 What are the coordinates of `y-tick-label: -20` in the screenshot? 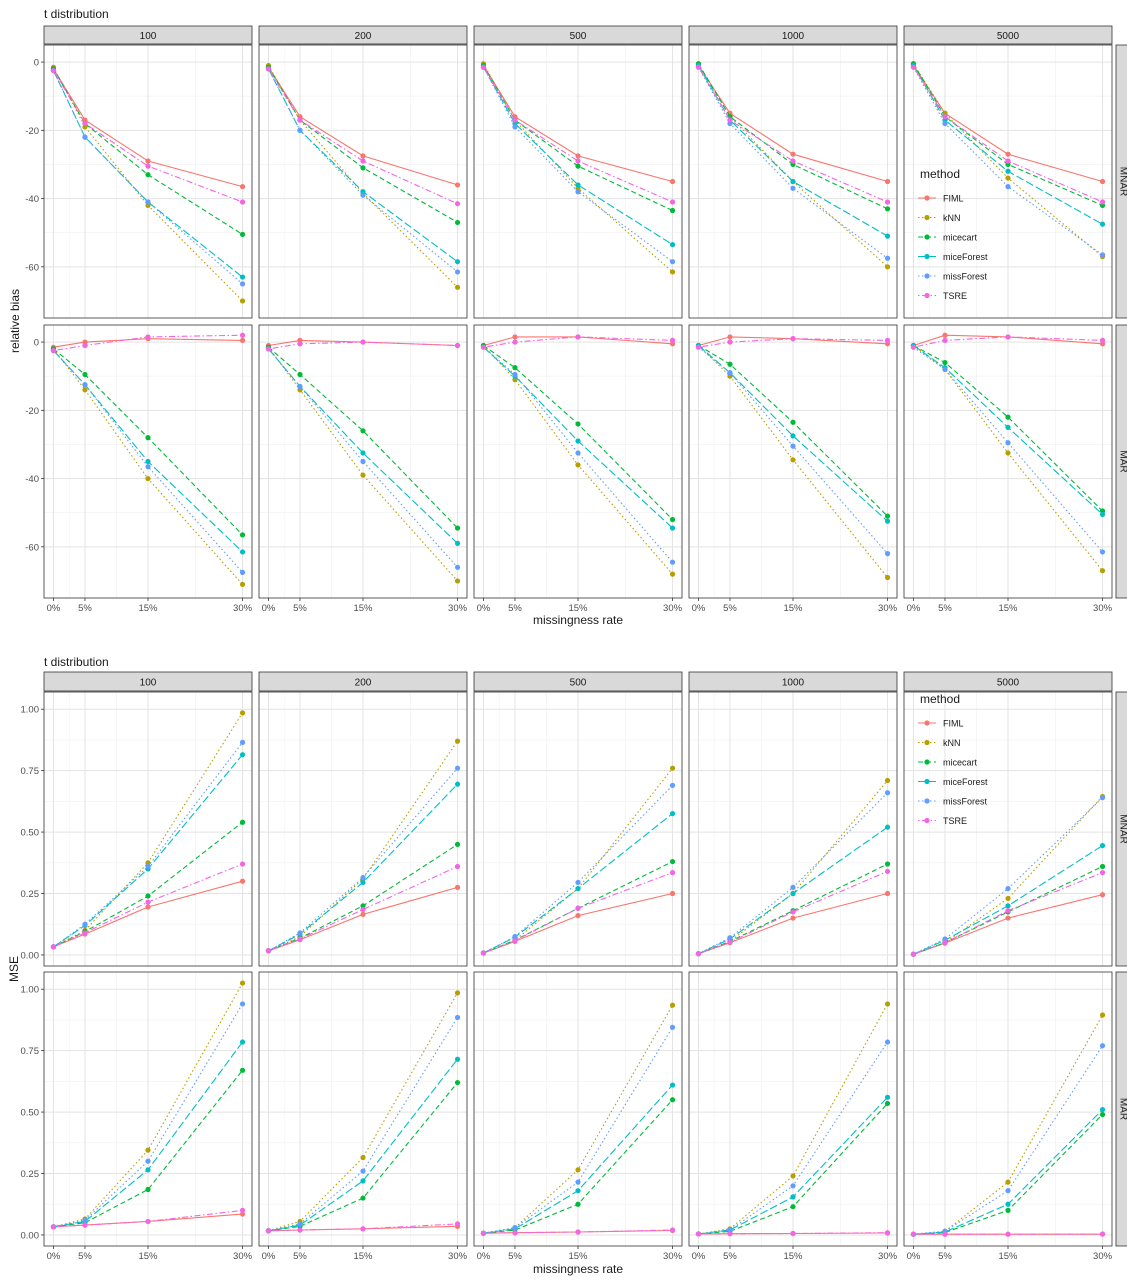 It's located at (32, 411).